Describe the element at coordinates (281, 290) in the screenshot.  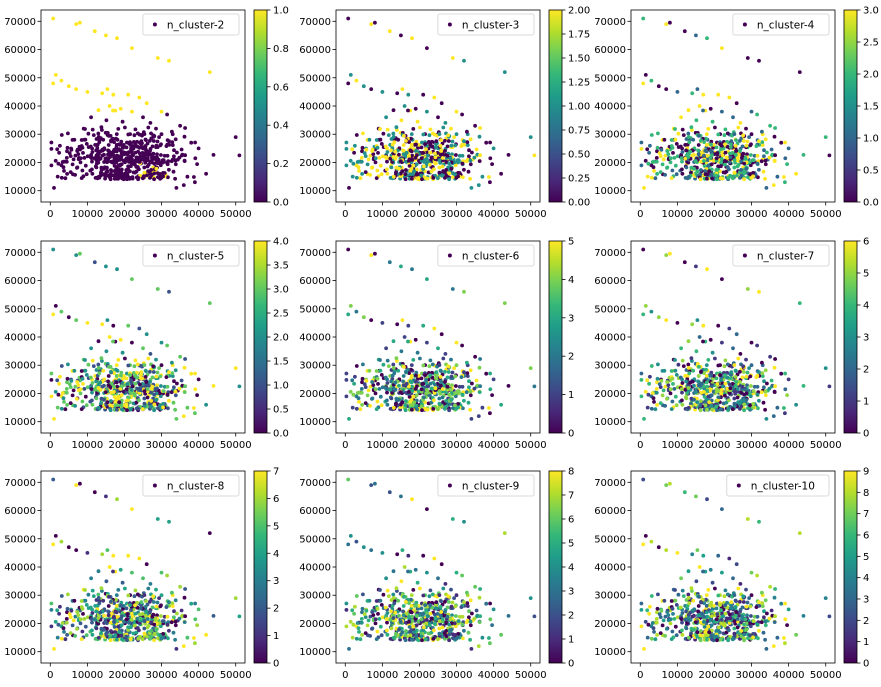
I see `colorbar-tick-label: 3.0` at that location.